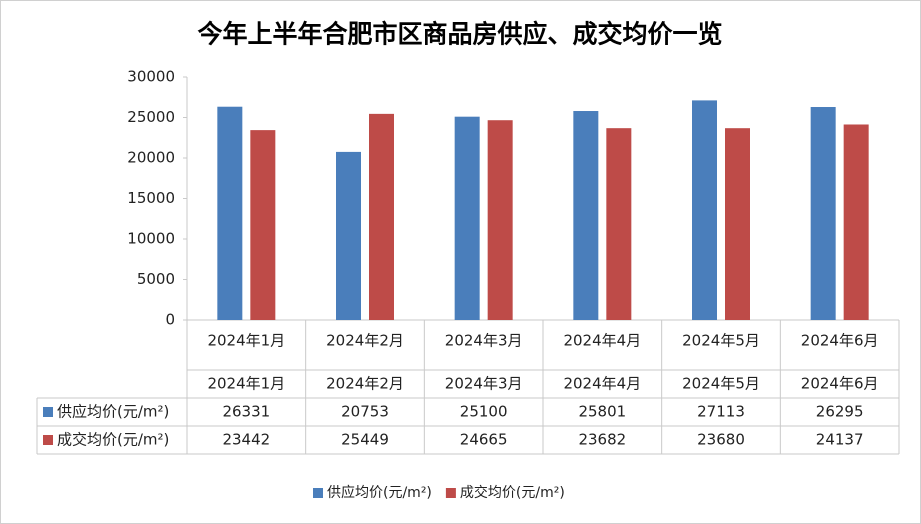  I want to click on x-tick-label: 2024年2月, so click(365, 341).